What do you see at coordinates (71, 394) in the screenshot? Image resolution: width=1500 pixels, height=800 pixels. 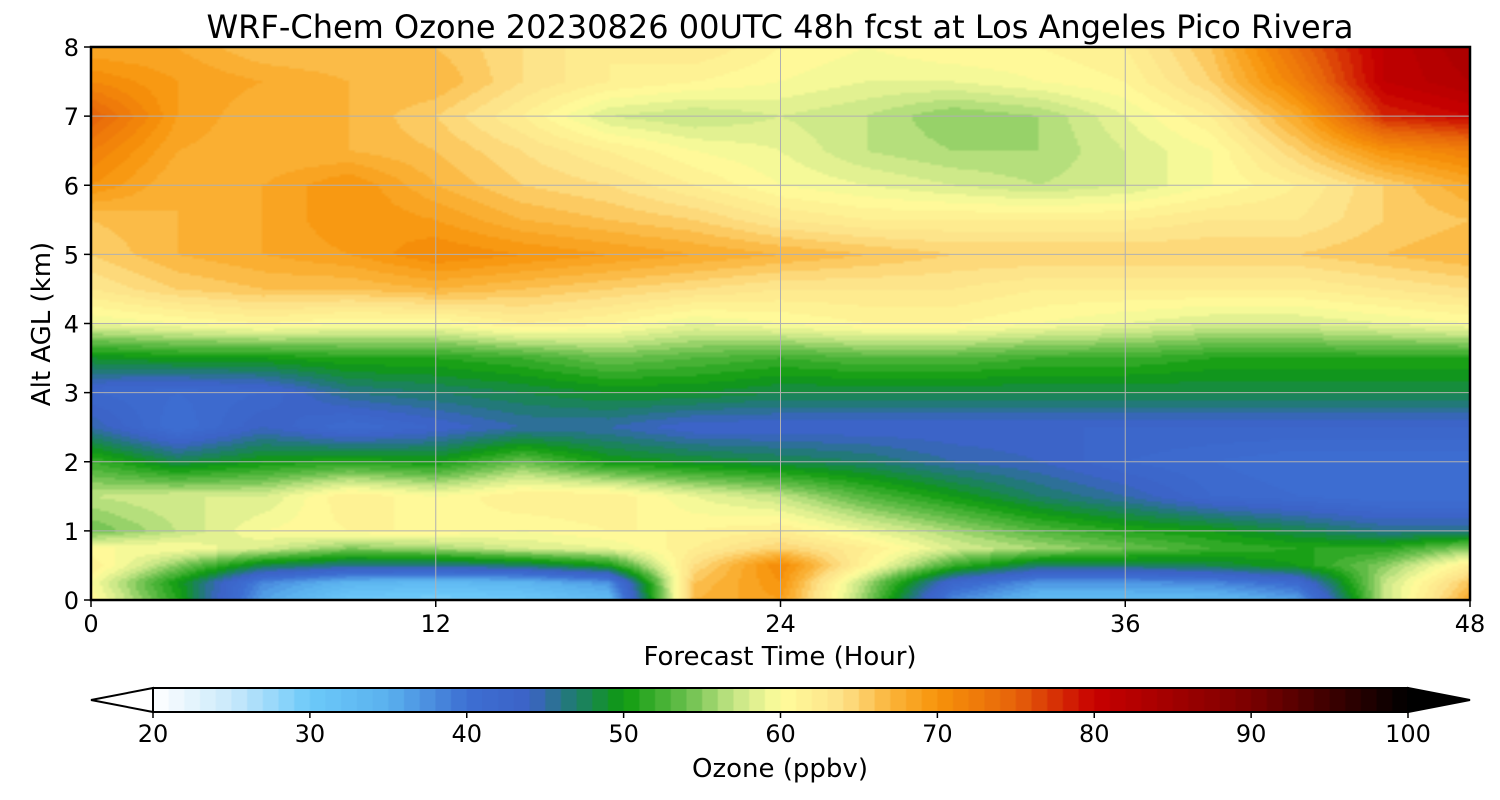 I see `y-tick-label: 3` at bounding box center [71, 394].